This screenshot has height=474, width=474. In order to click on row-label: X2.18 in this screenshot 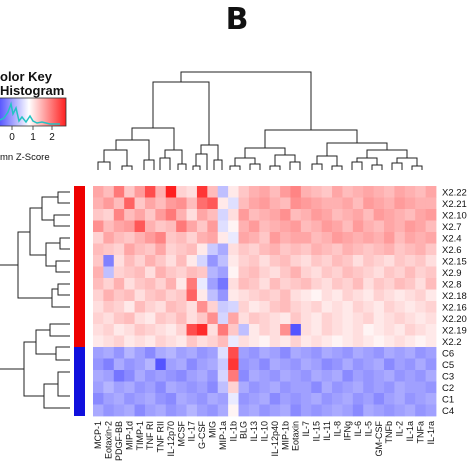, I will do `click(454, 296)`.